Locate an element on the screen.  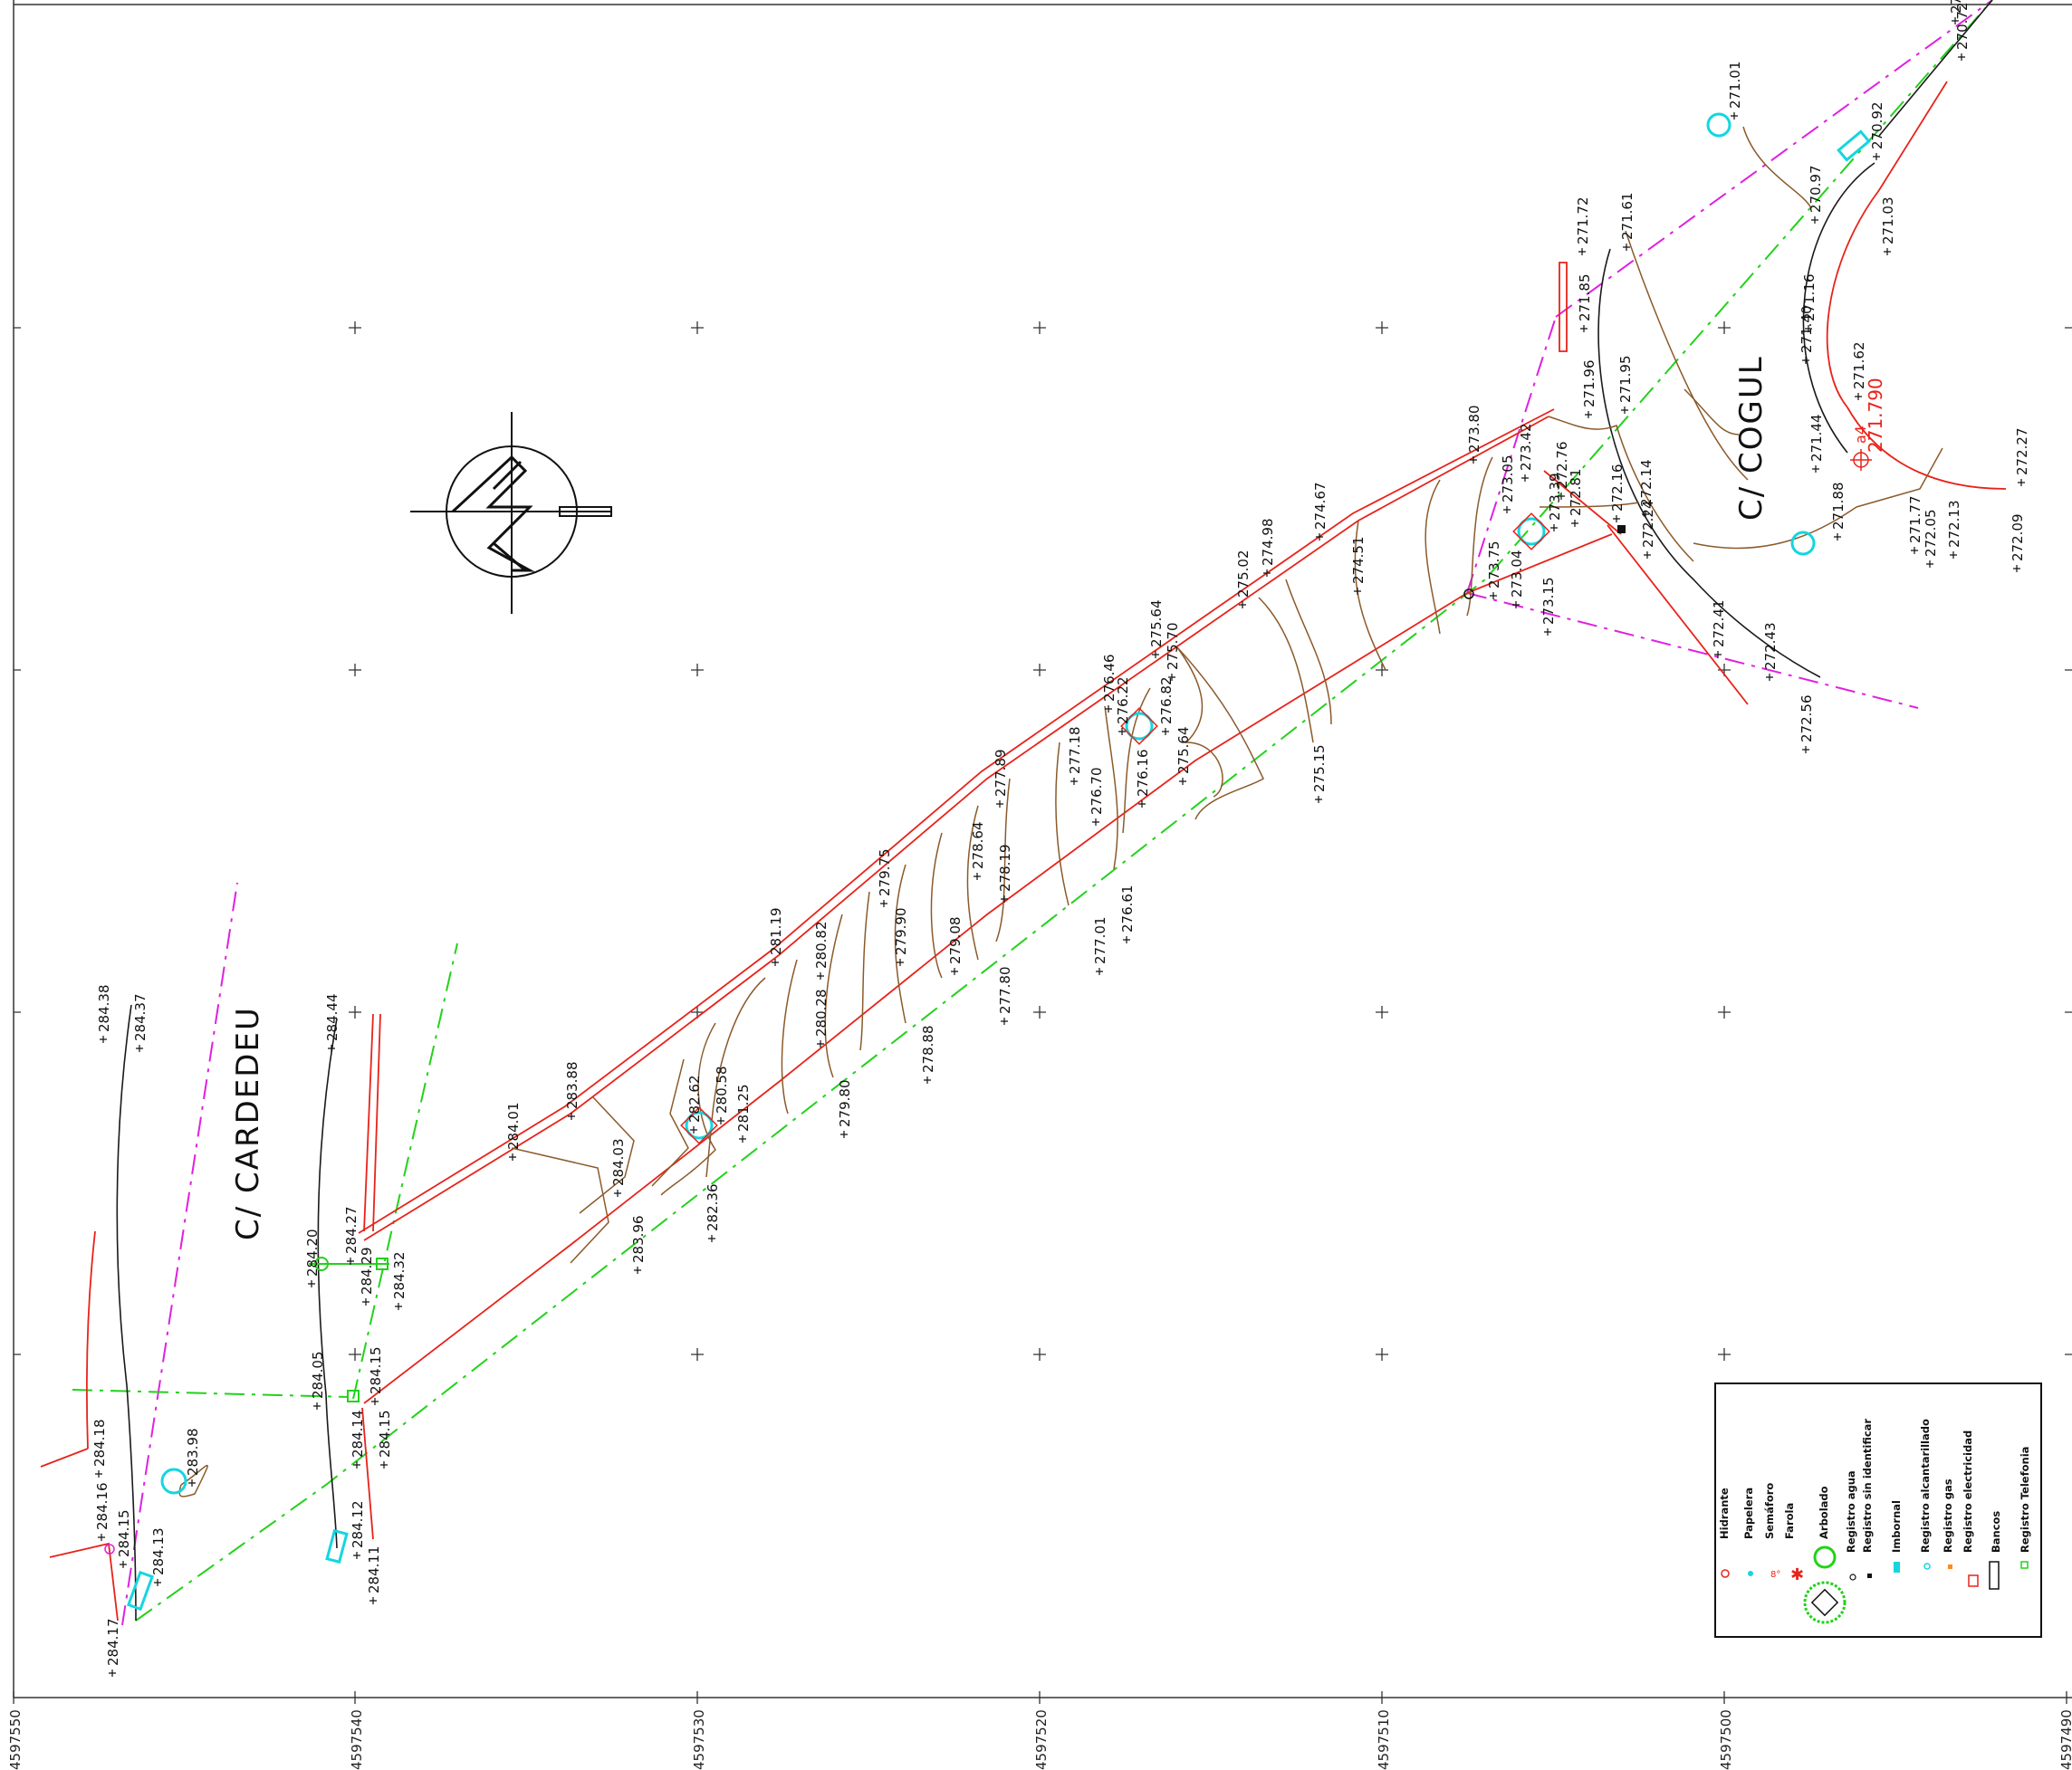
legend-symbols: 8° ✱ is located at coordinates (1875, 1585).